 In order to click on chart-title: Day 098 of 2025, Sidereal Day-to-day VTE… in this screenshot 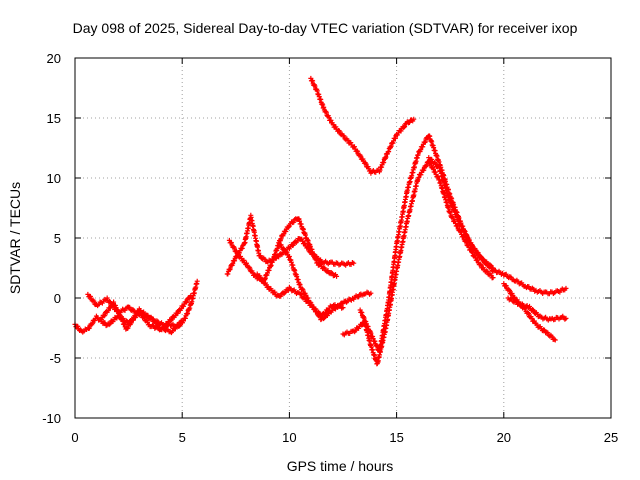, I will do `click(325, 28)`.